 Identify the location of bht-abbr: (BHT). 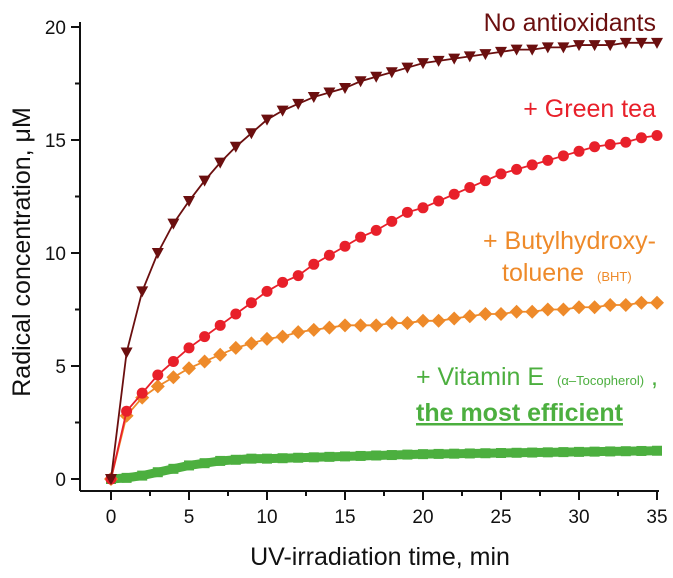
(614, 276).